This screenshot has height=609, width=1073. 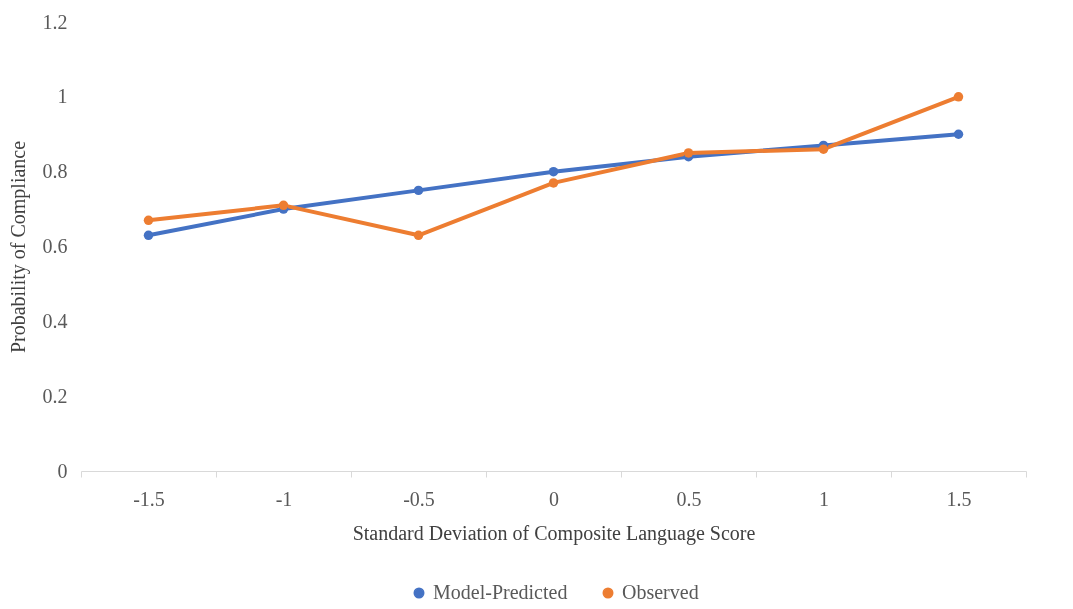 I want to click on x-tick-label: -0.5, so click(x=419, y=498).